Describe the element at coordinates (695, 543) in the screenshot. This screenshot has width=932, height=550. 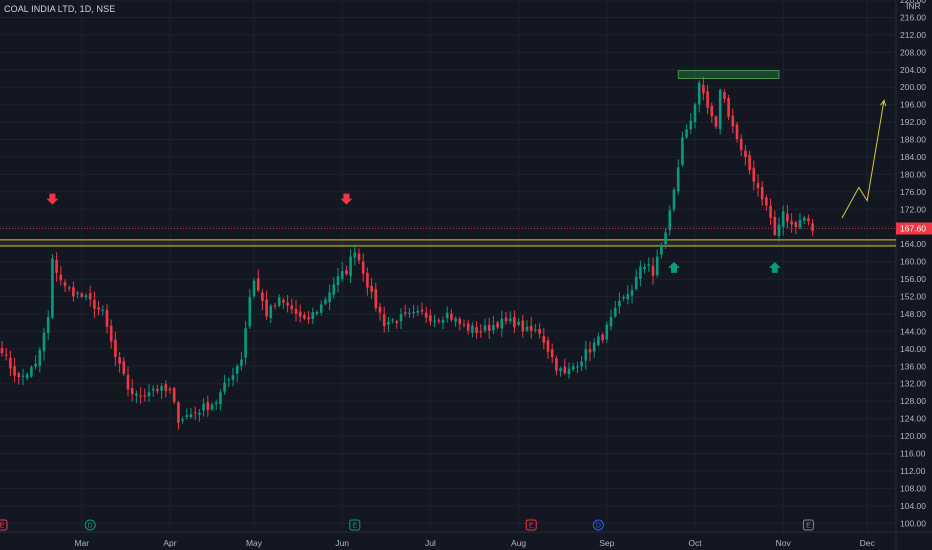
I see `x-tick-label: Oct` at that location.